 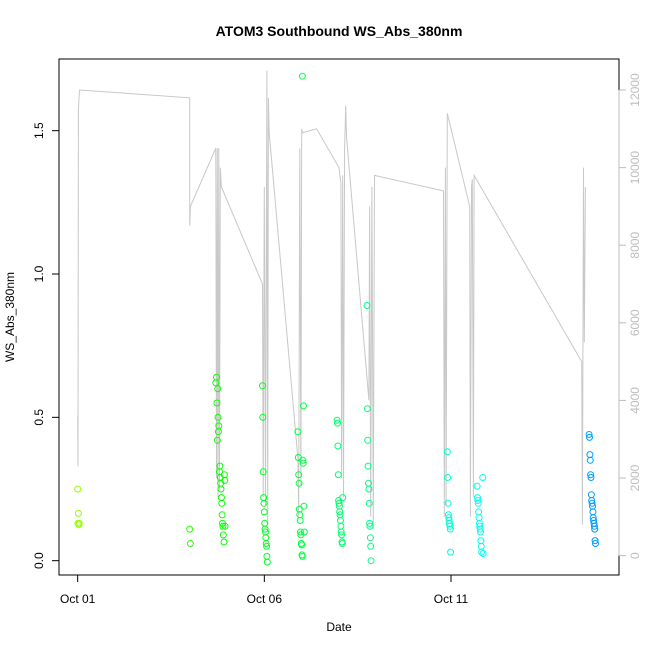 I want to click on x-tick-label: Oct 06, so click(x=265, y=599).